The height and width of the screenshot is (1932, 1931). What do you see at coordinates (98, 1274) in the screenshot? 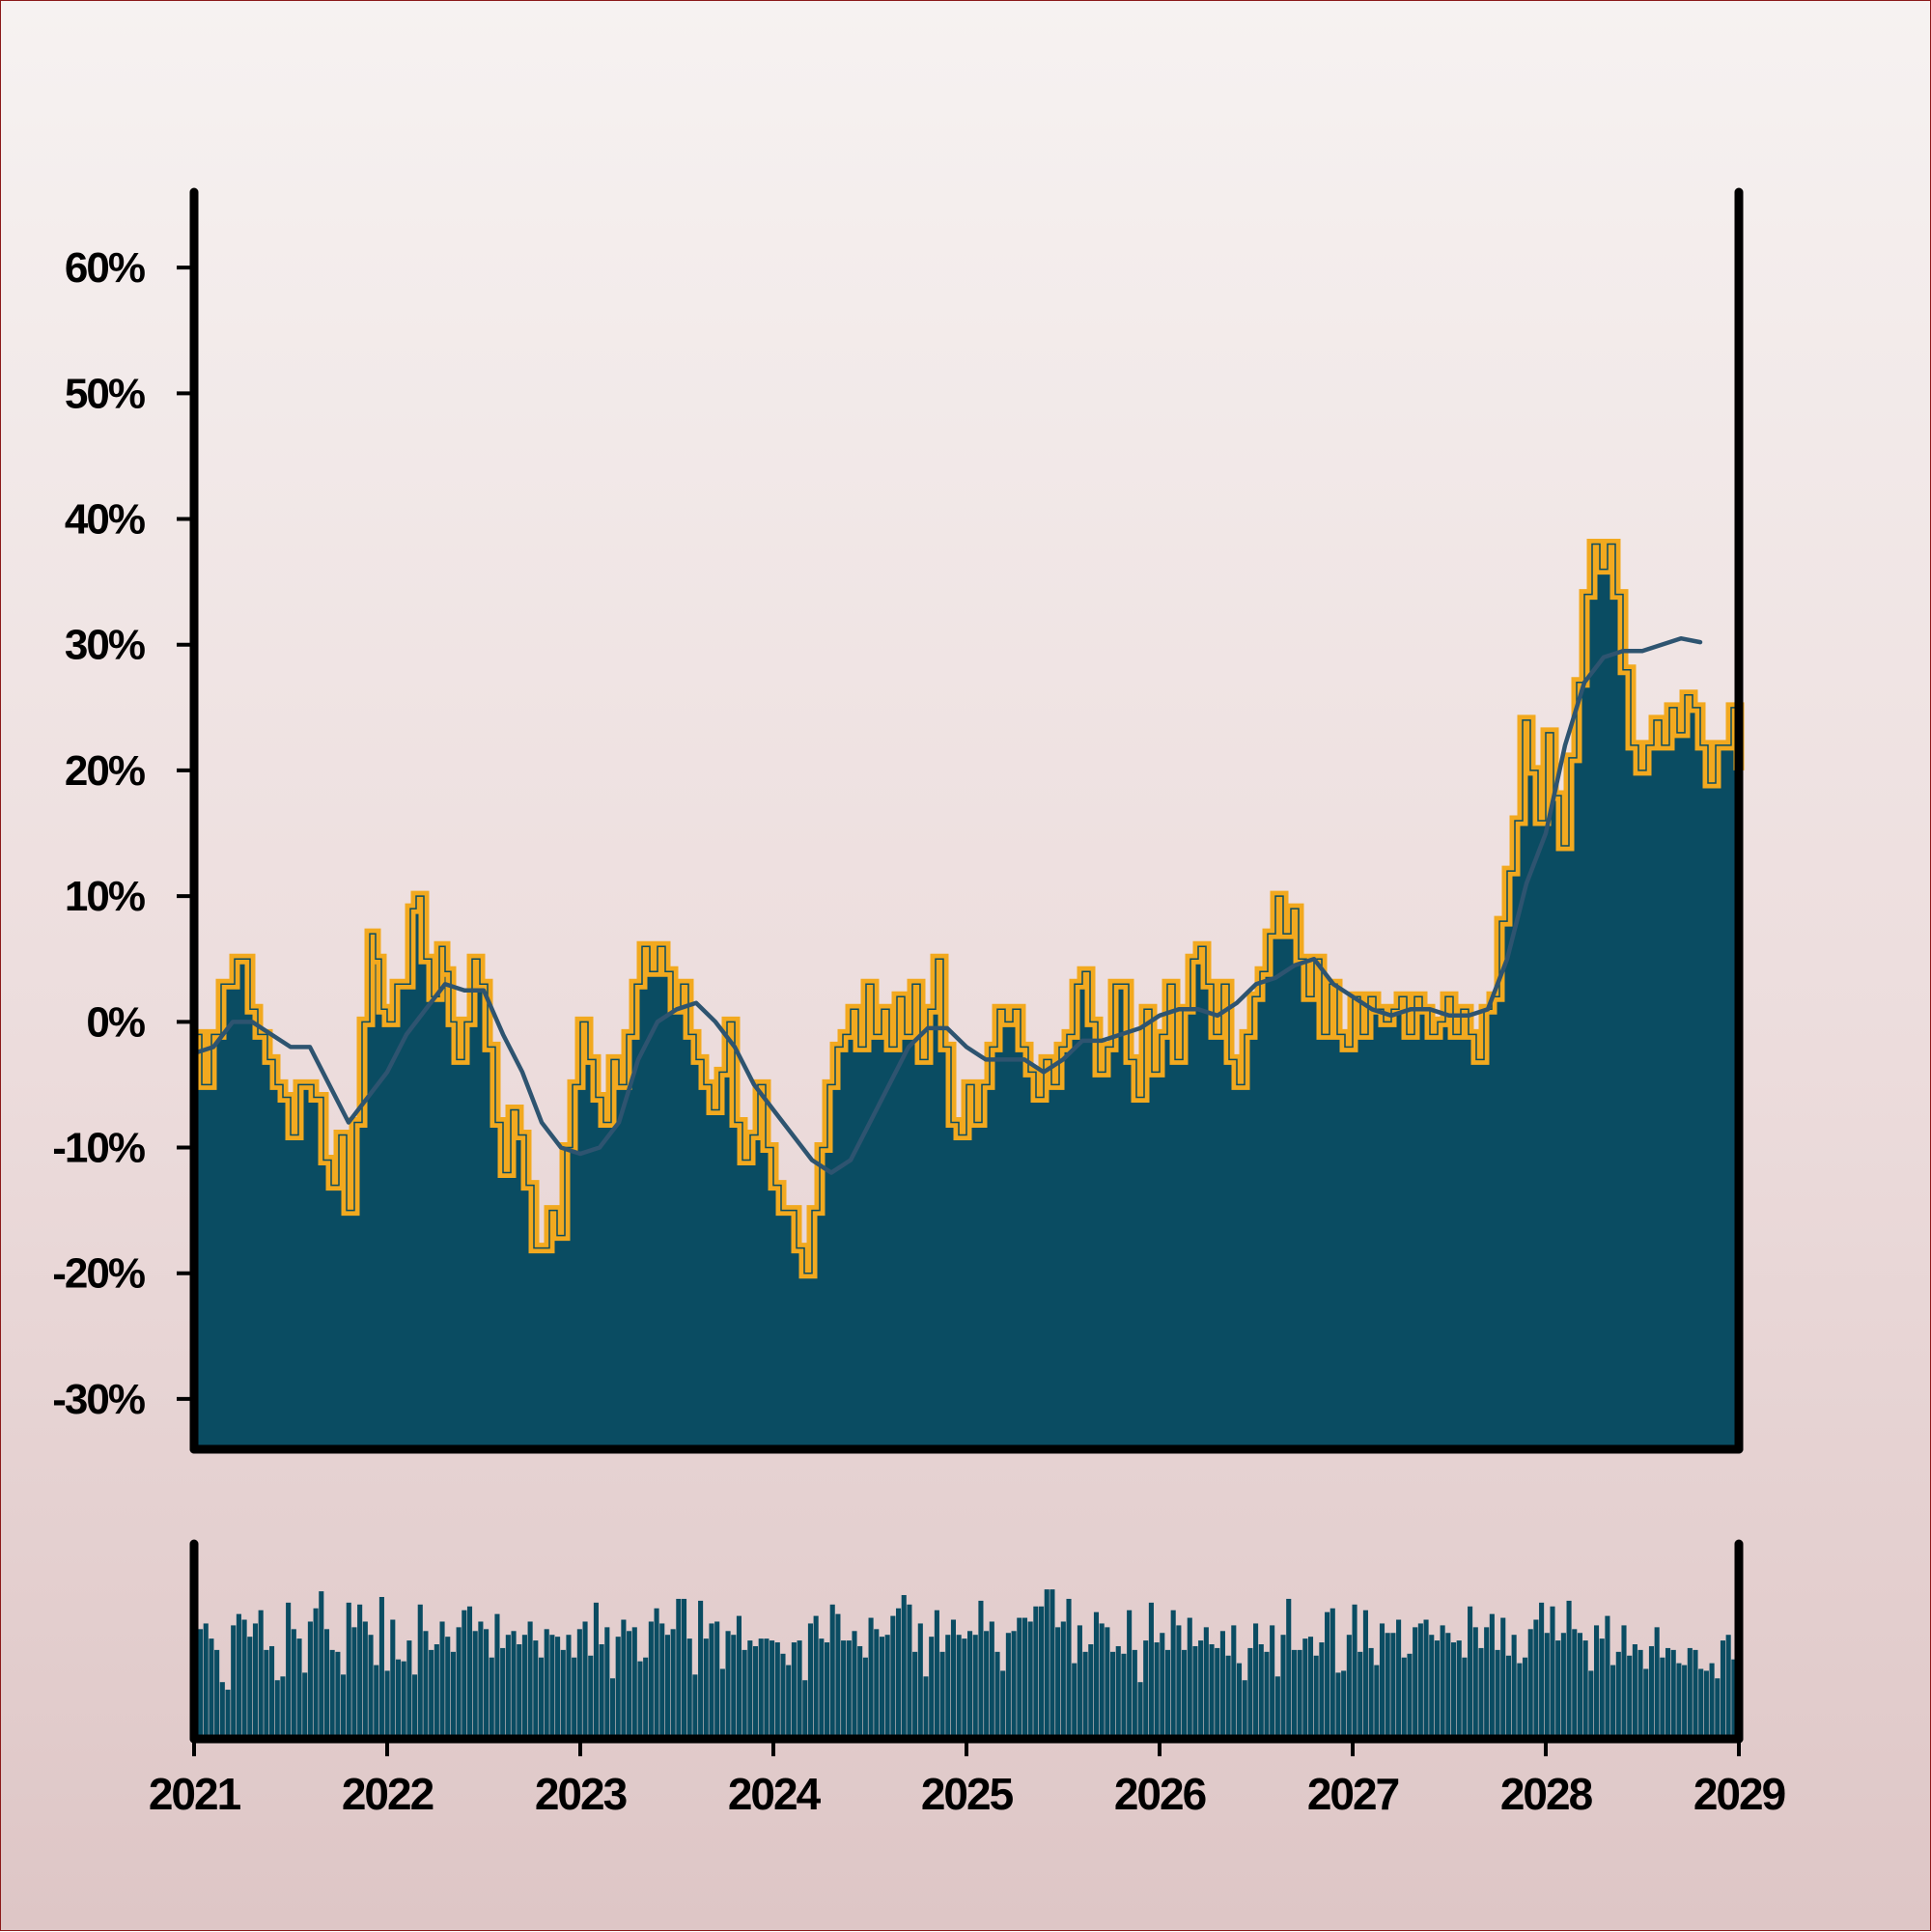
I see `y-tick-label: -20%` at bounding box center [98, 1274].